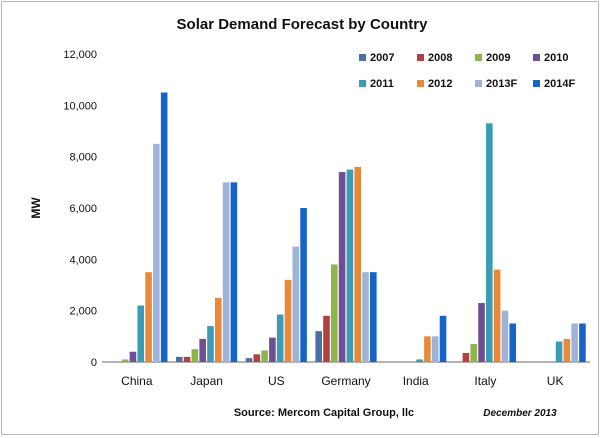  I want to click on bar-china-2011, so click(141, 333).